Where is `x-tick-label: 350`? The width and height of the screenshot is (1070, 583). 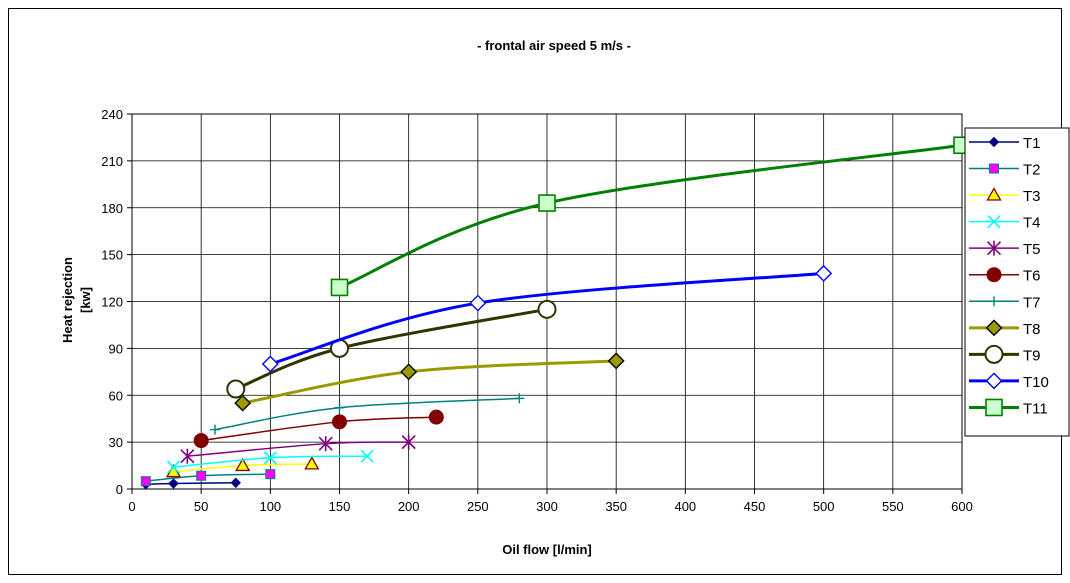
x-tick-label: 350 is located at coordinates (616, 506).